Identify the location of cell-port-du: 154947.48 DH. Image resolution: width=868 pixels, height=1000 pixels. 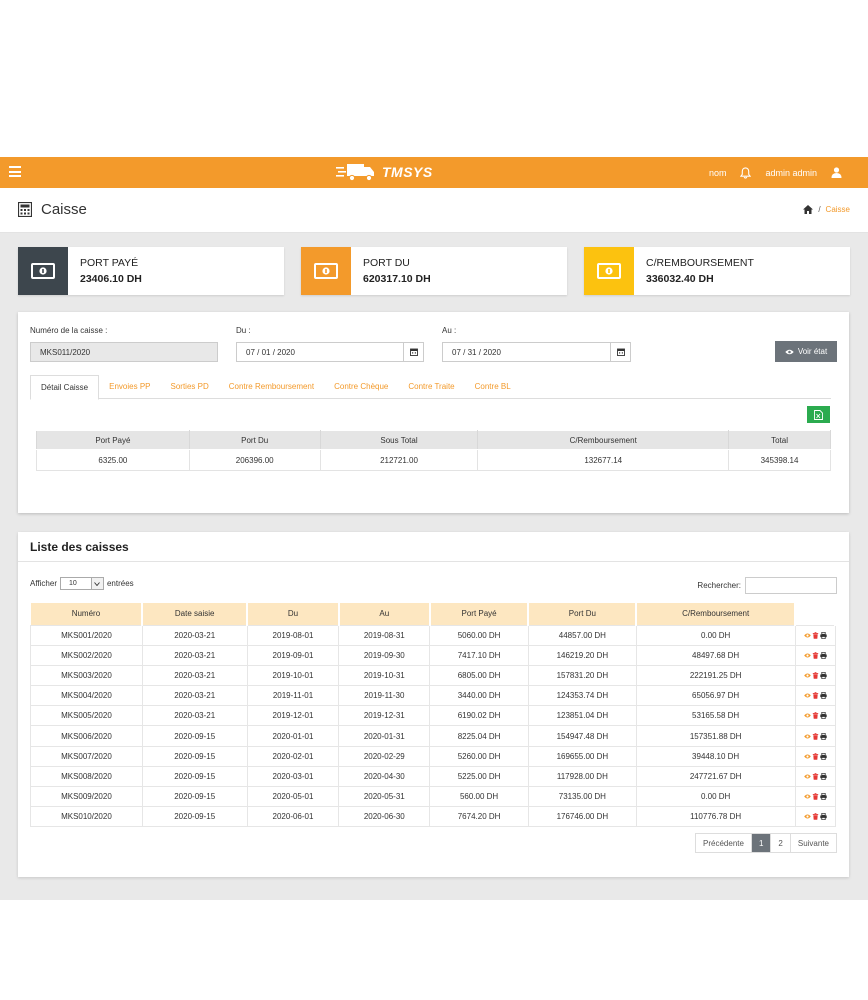
(582, 736).